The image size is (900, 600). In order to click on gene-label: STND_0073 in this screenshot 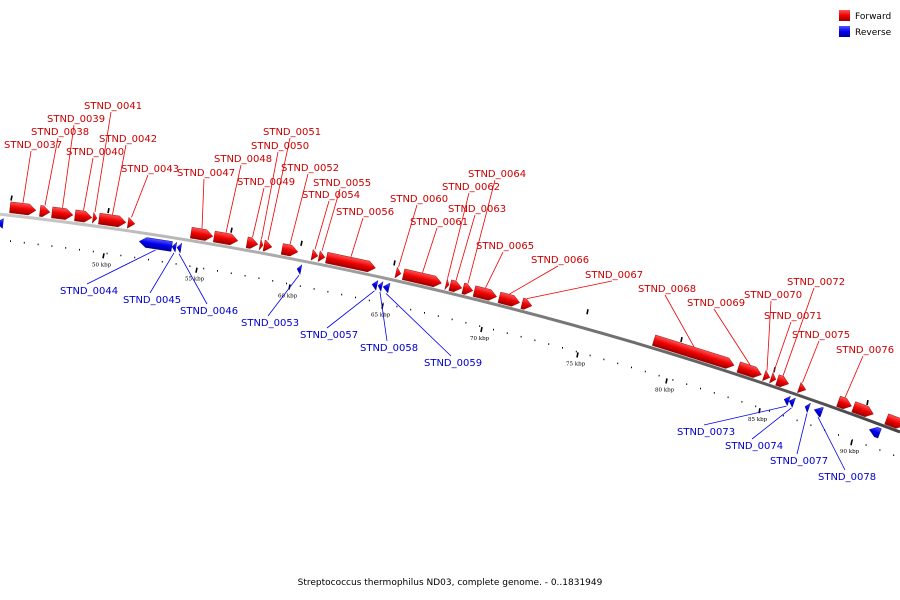, I will do `click(706, 432)`.